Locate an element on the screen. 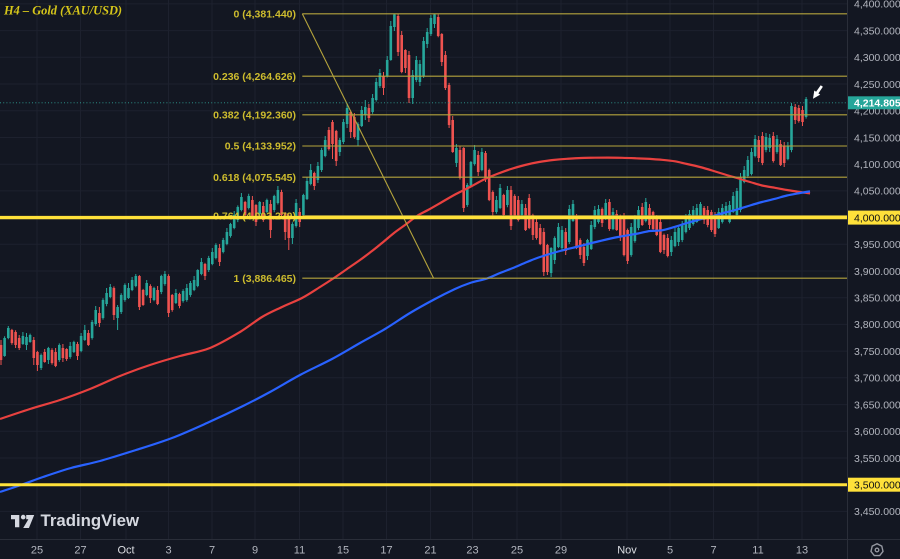 The image size is (900, 559). svg-text: 4,150.000 is located at coordinates (877, 138).